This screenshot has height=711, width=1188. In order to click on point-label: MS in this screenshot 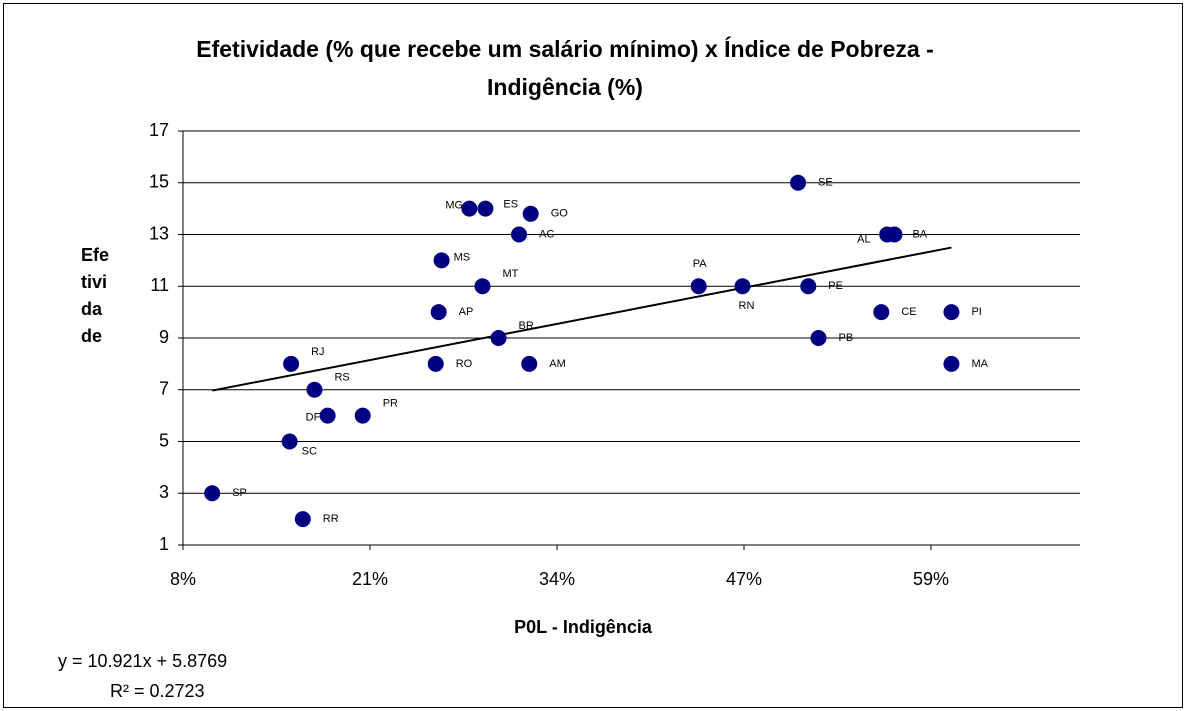, I will do `click(462, 257)`.